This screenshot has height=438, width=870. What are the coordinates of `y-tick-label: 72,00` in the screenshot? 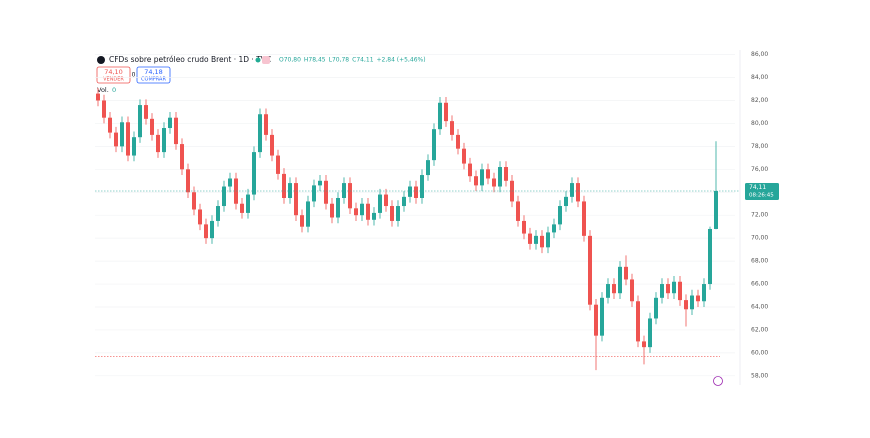 It's located at (759, 215).